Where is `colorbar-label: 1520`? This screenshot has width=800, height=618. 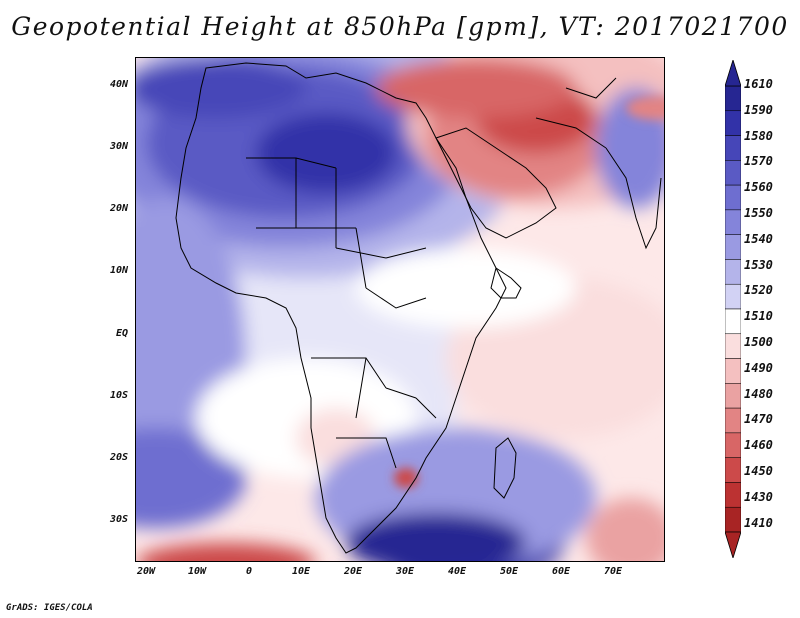 colorbar-label: 1520 is located at coordinates (758, 290).